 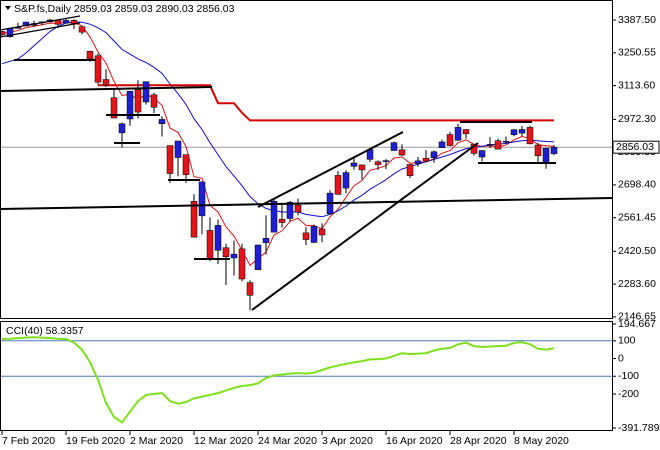 What do you see at coordinates (347, 441) in the screenshot?
I see `x-tick-label: 3 Apr 2020` at bounding box center [347, 441].